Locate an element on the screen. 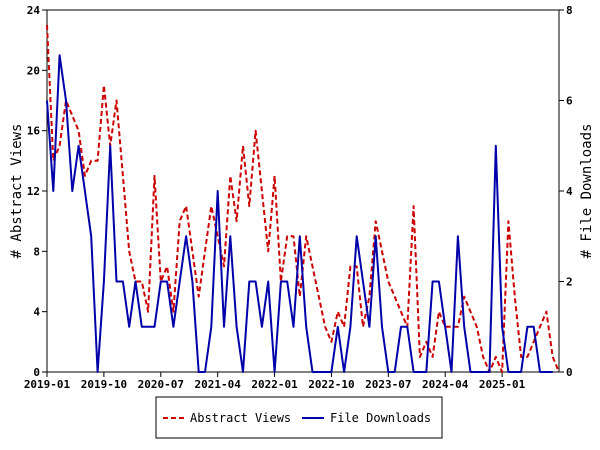 Image resolution: width=600 pixels, height=450 pixels. x-tick-label: 2025-01 is located at coordinates (502, 384).